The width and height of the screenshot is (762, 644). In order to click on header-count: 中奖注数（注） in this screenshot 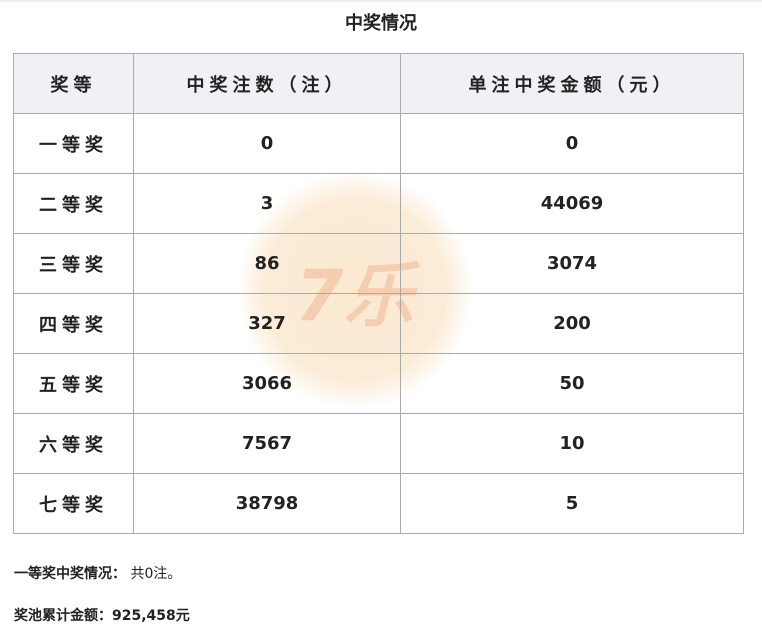, I will do `click(267, 83)`.